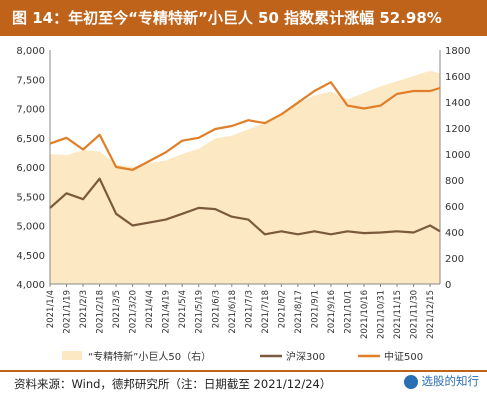 The height and width of the screenshot is (404, 487). I want to click on y-tick-label-right: 1000, so click(457, 155).